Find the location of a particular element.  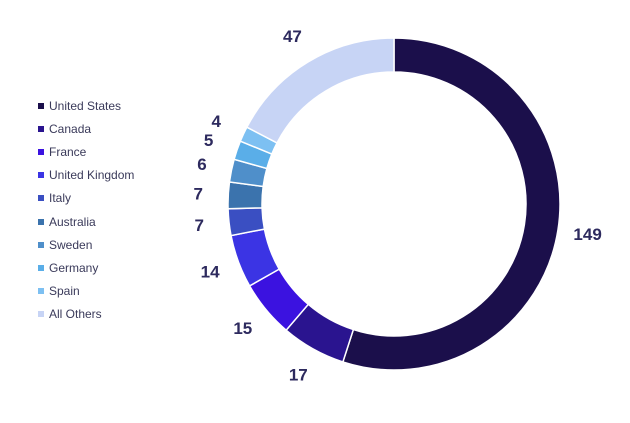

data-label-united-states: 149 is located at coordinates (587, 234).